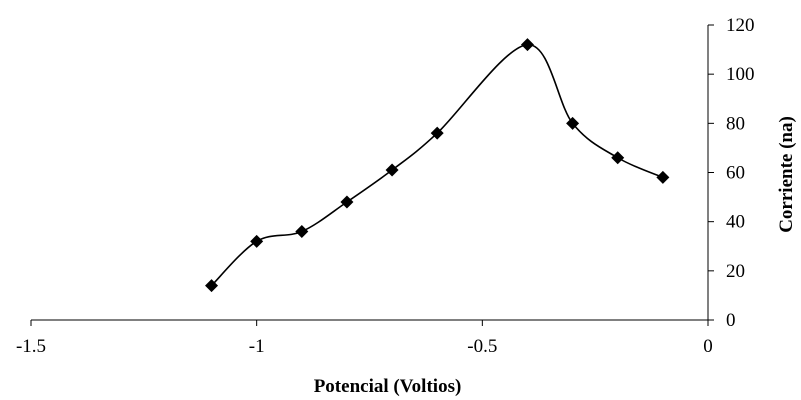 The height and width of the screenshot is (400, 801). Describe the element at coordinates (708, 346) in the screenshot. I see `x-tick-label: 0` at that location.